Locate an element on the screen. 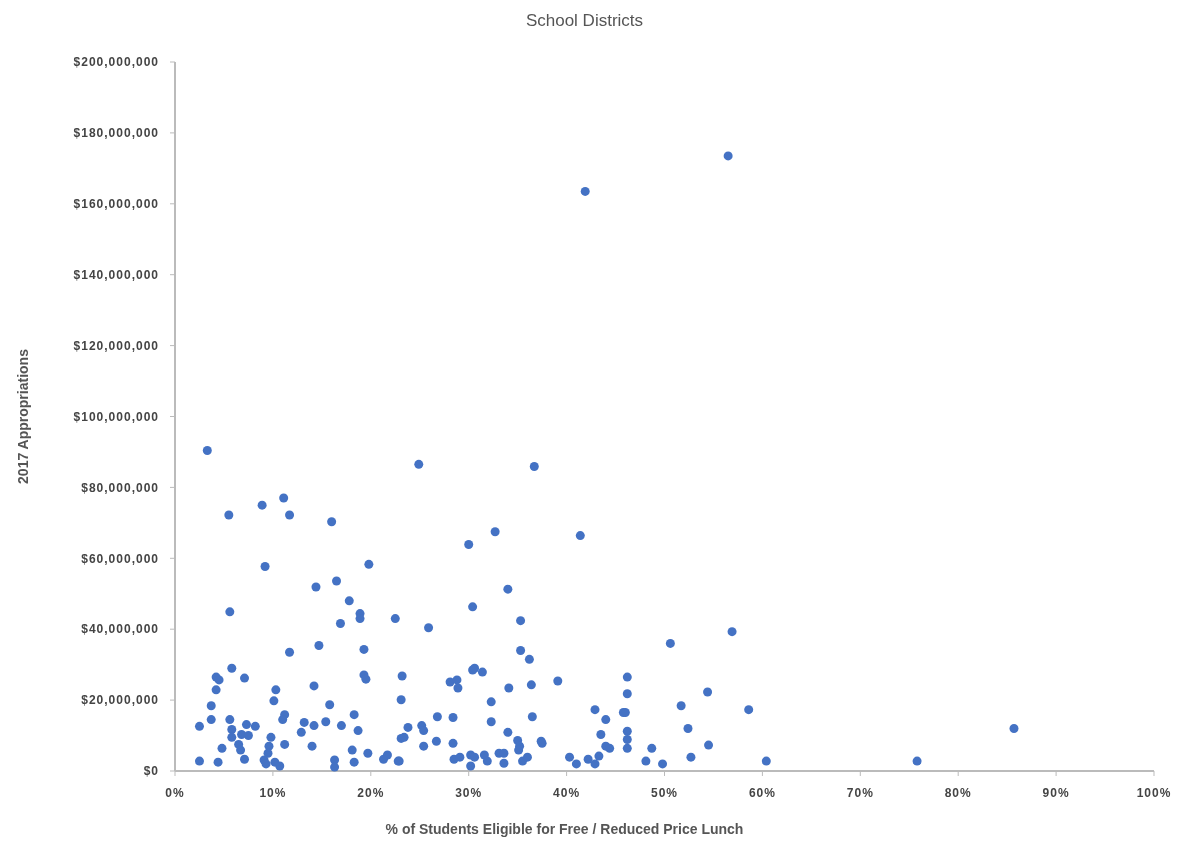 The image size is (1184, 843). x-tick-label: 90% is located at coordinates (1056, 793).